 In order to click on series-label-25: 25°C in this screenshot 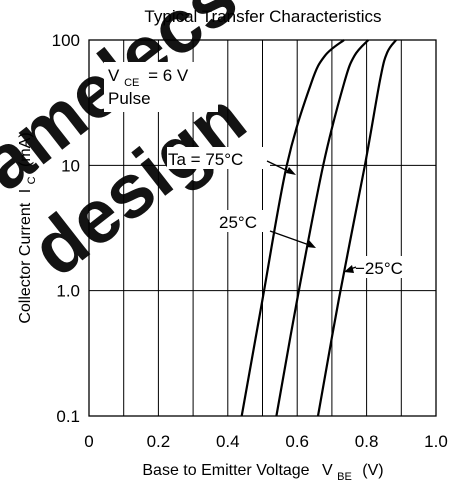, I will do `click(238, 222)`.